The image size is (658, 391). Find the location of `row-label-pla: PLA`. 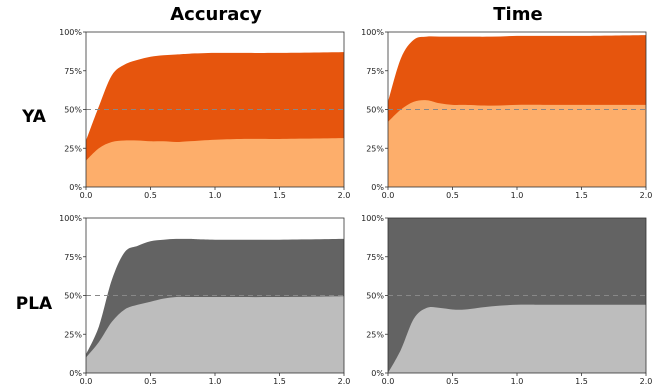

row-label-pla: PLA is located at coordinates (34, 304).